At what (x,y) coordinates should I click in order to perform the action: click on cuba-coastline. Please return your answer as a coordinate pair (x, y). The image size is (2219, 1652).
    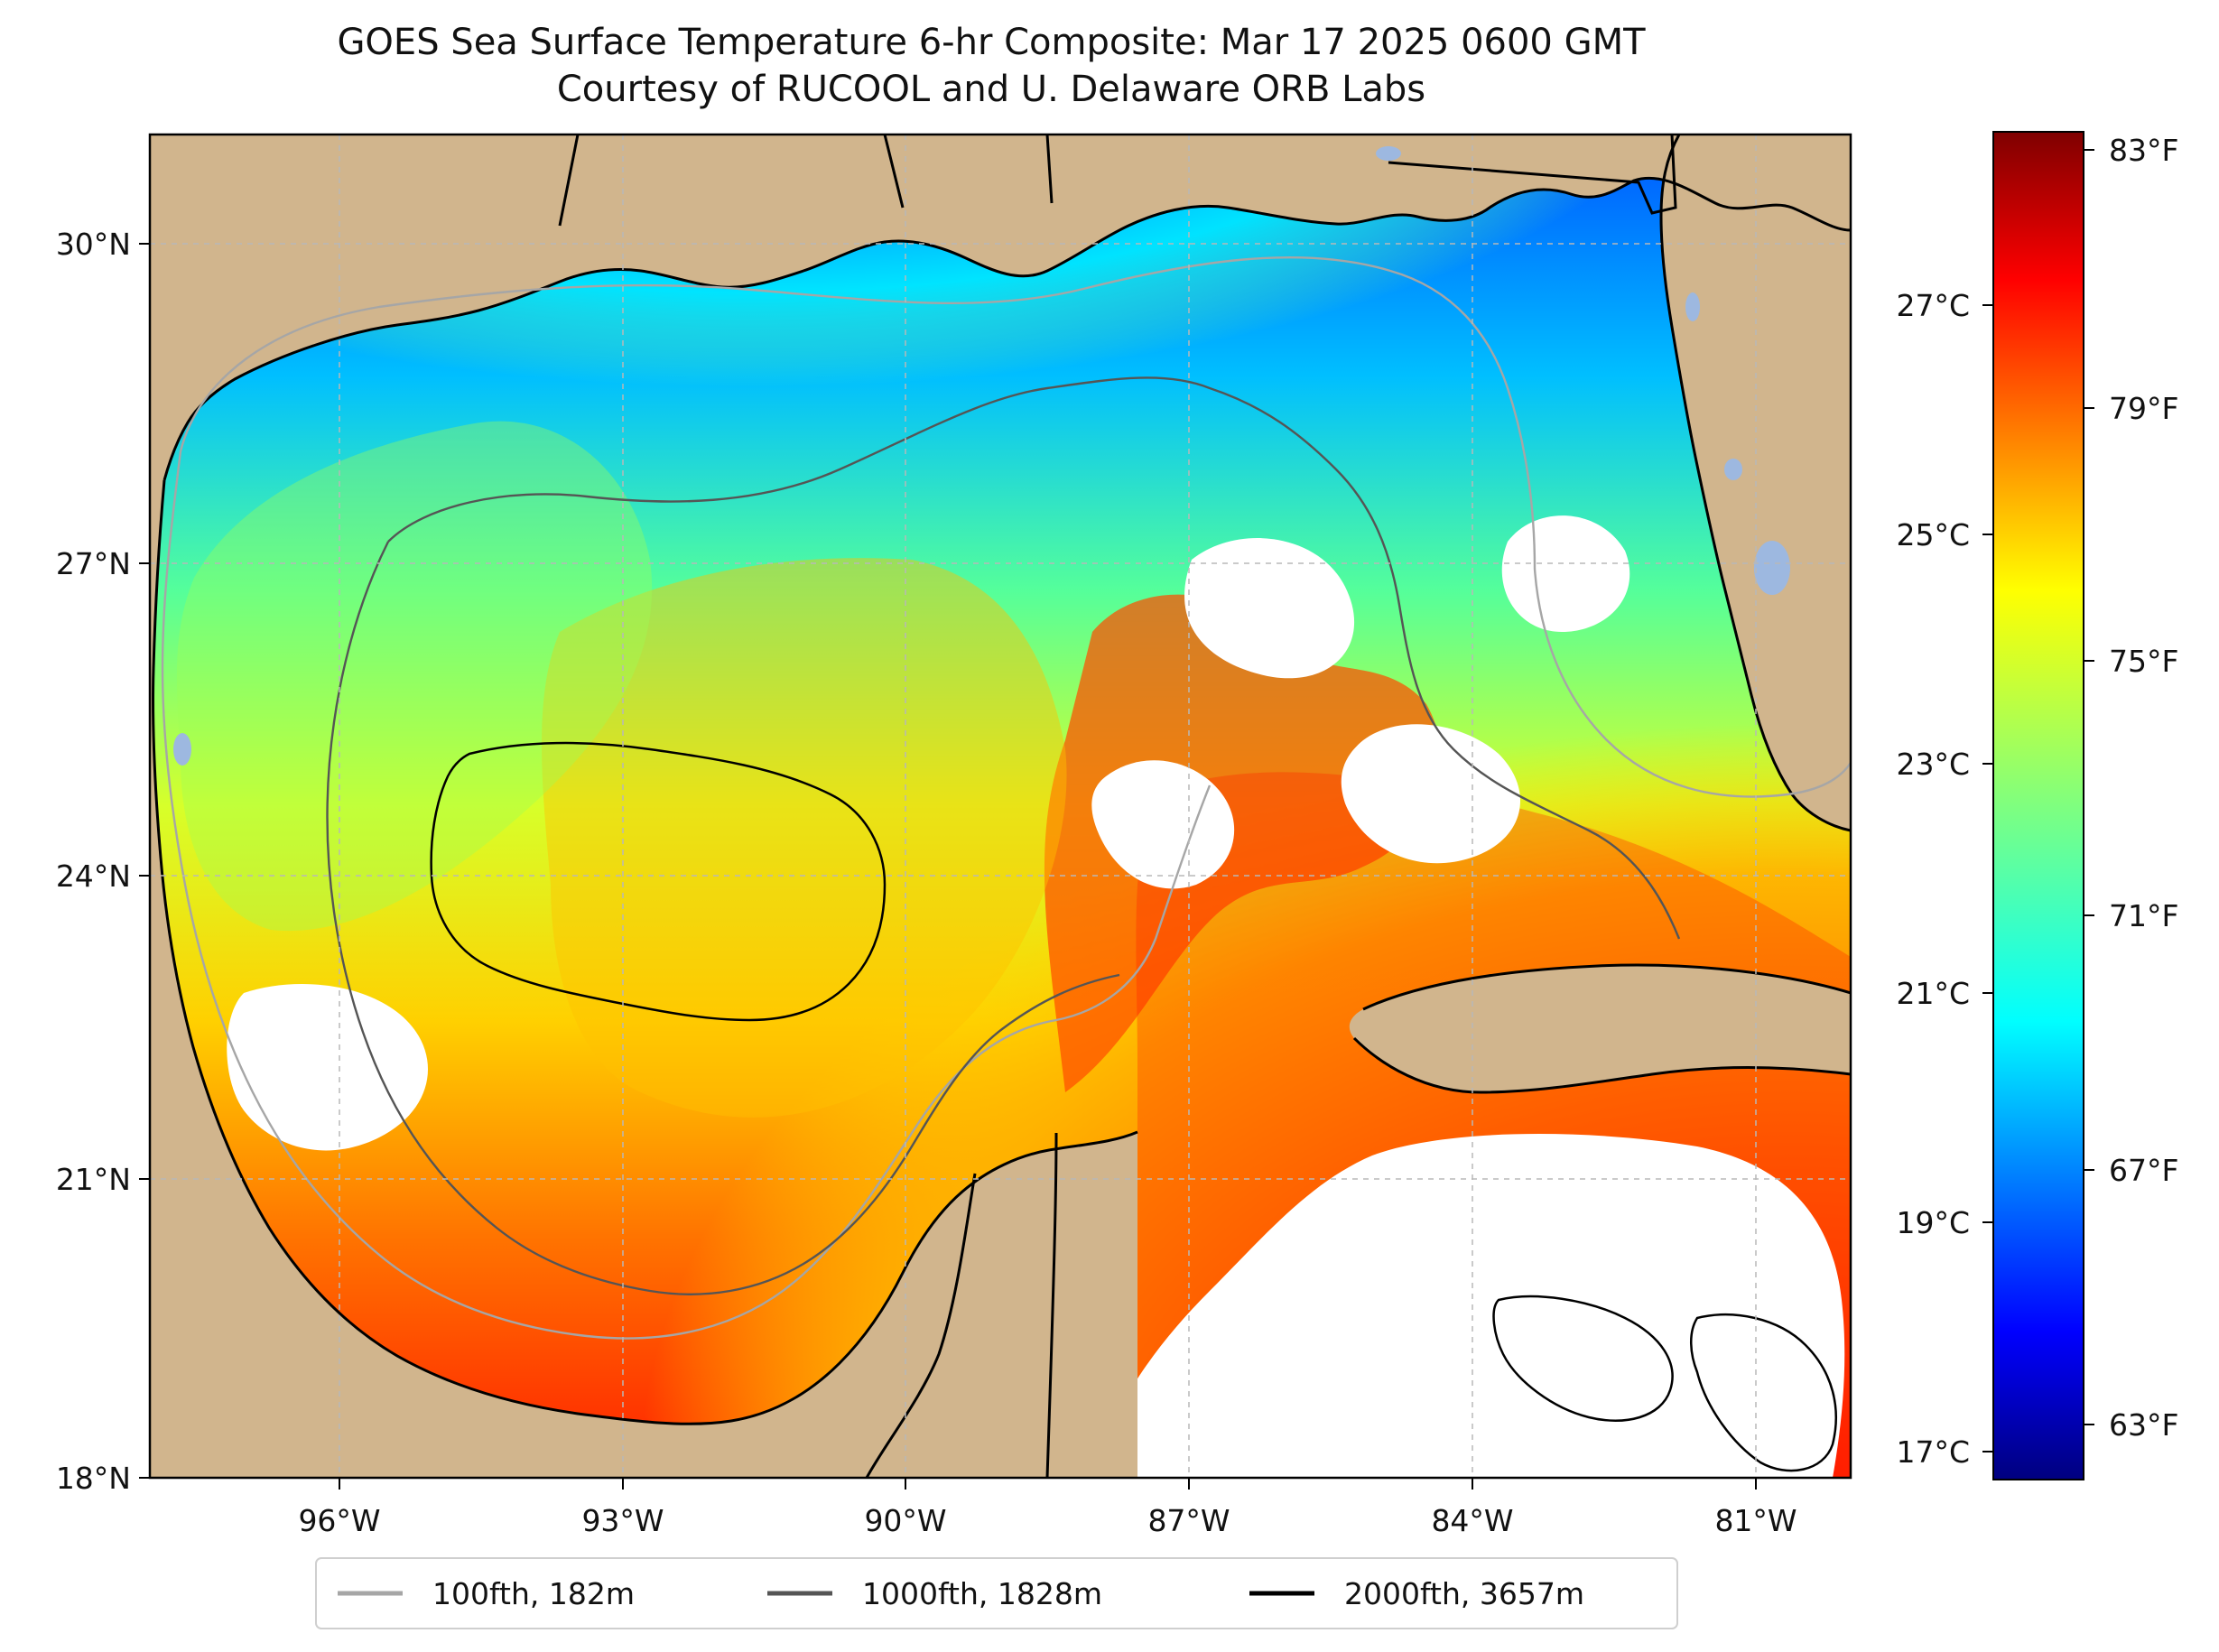
    Looking at the image, I should click on (1601, 1028).